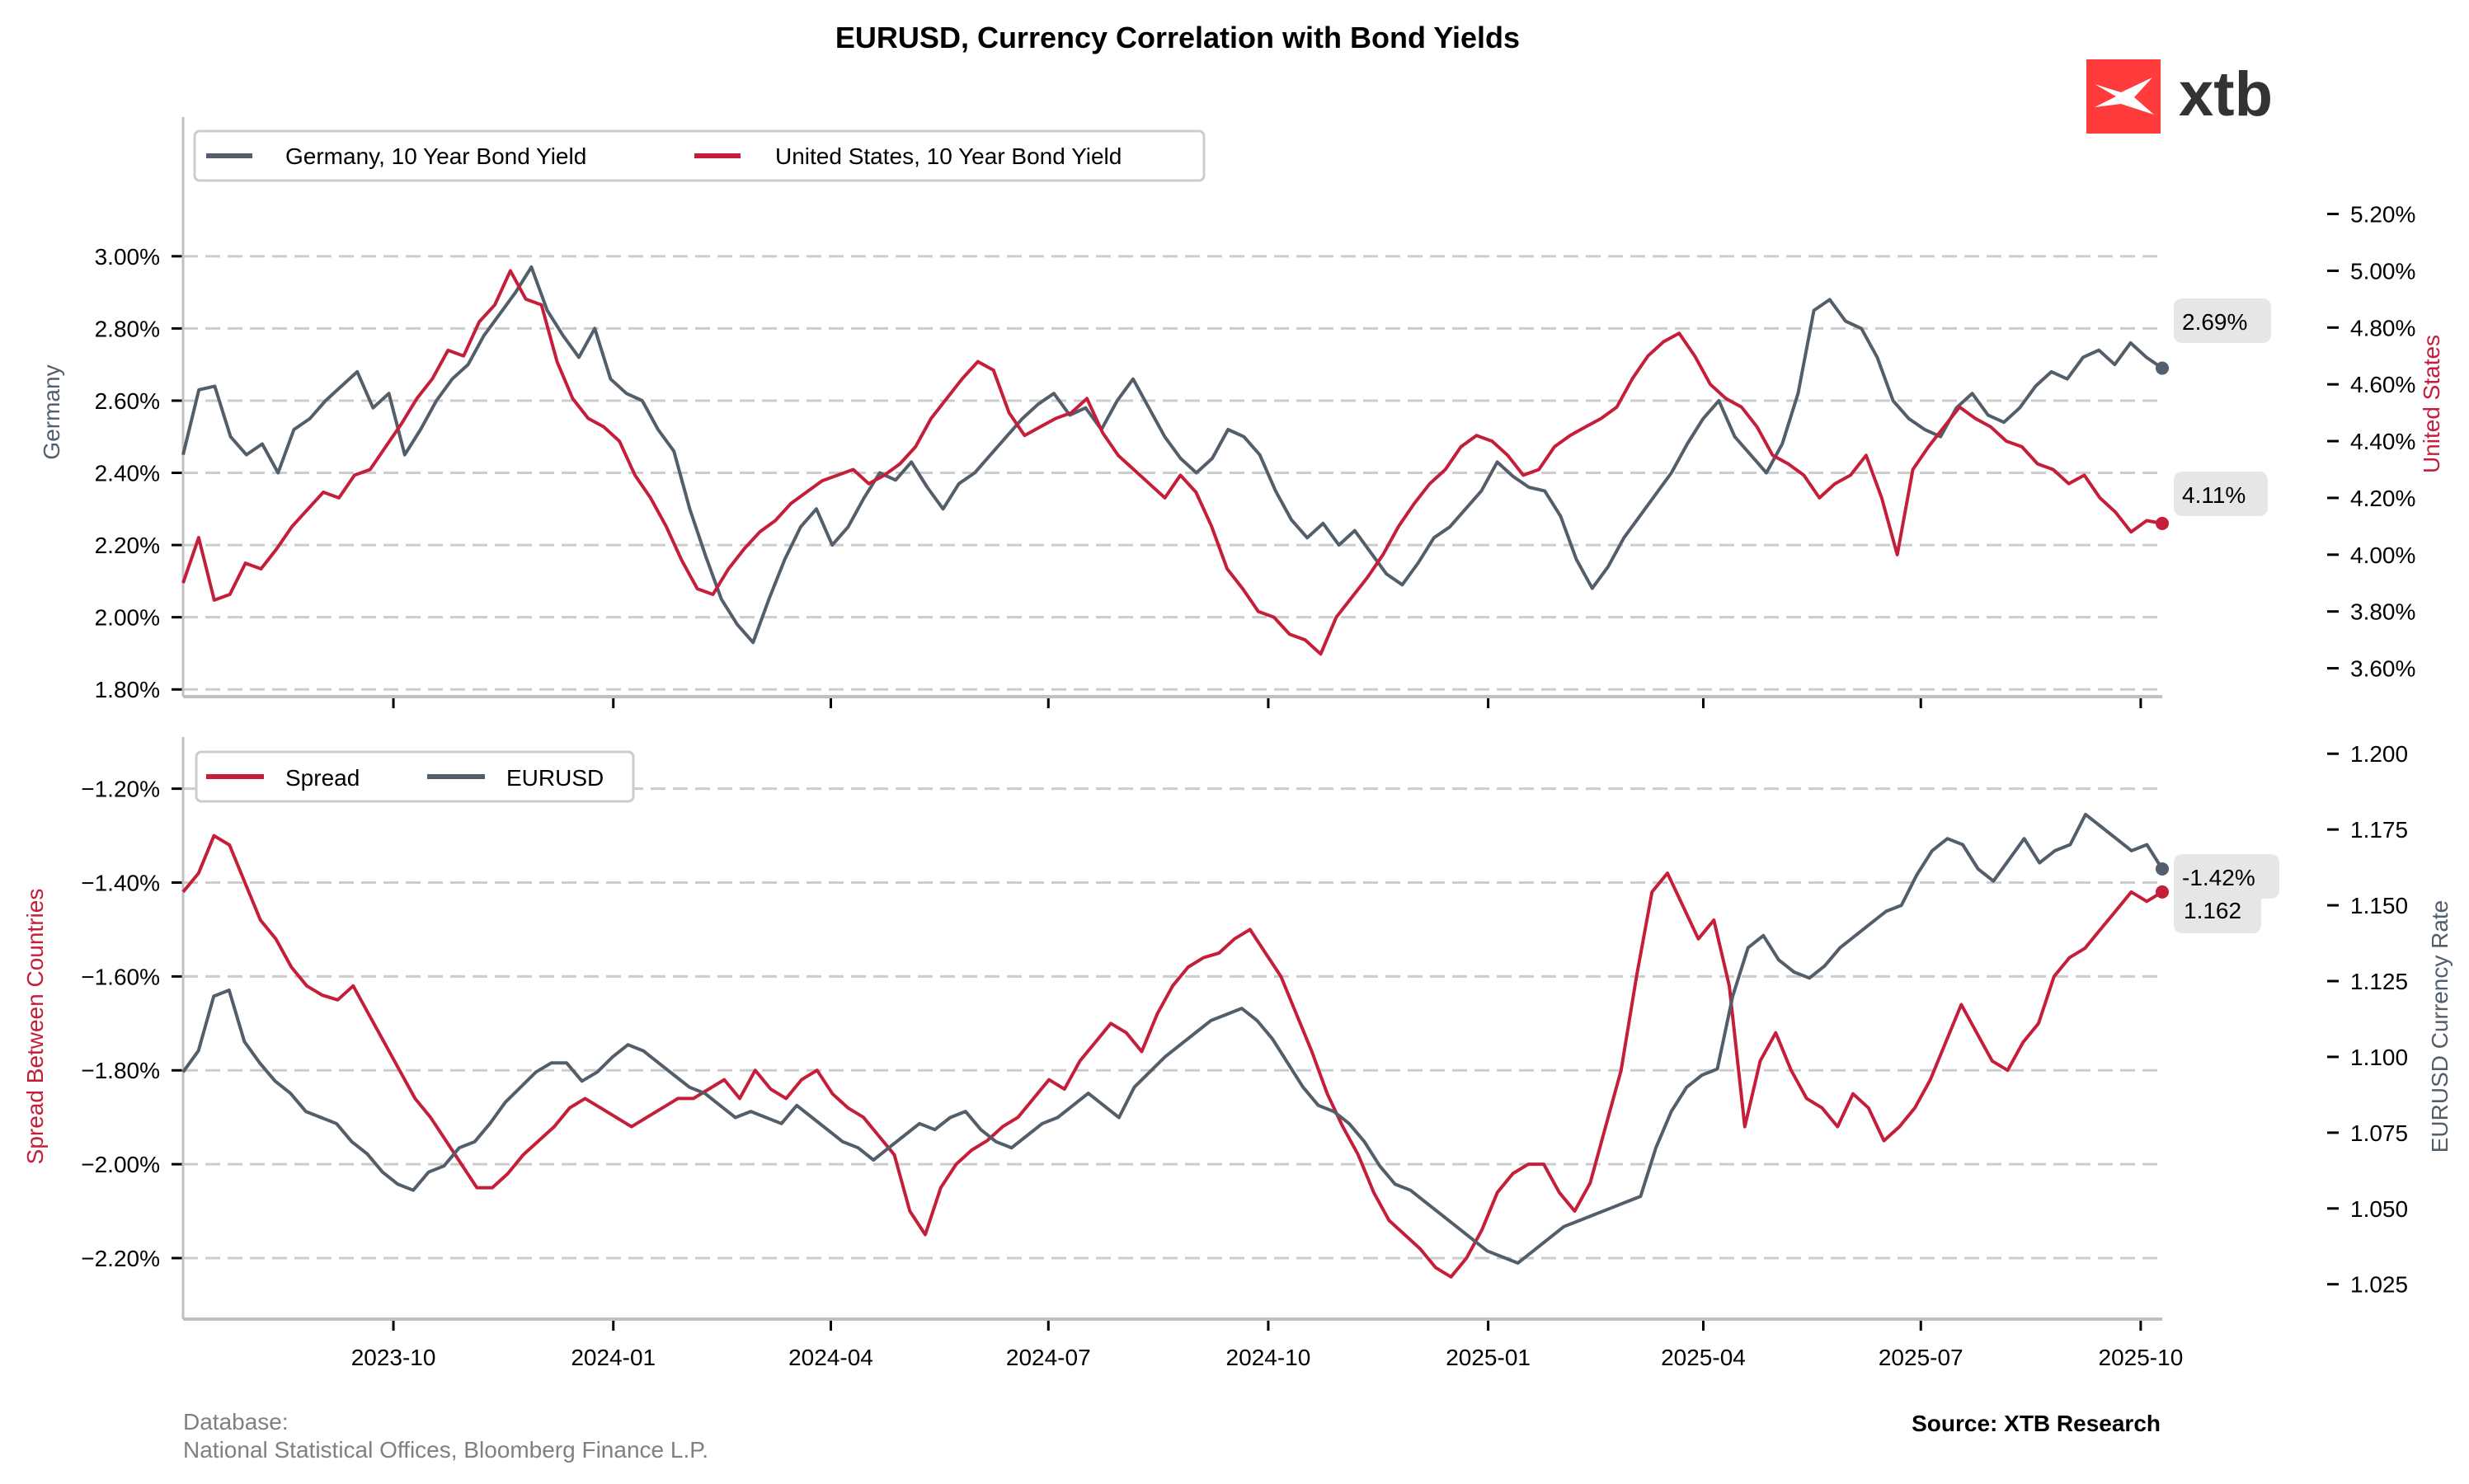 Image resolution: width=2469 pixels, height=1484 pixels. What do you see at coordinates (120, 1164) in the screenshot?
I see `left-tick-label: −2.00%` at bounding box center [120, 1164].